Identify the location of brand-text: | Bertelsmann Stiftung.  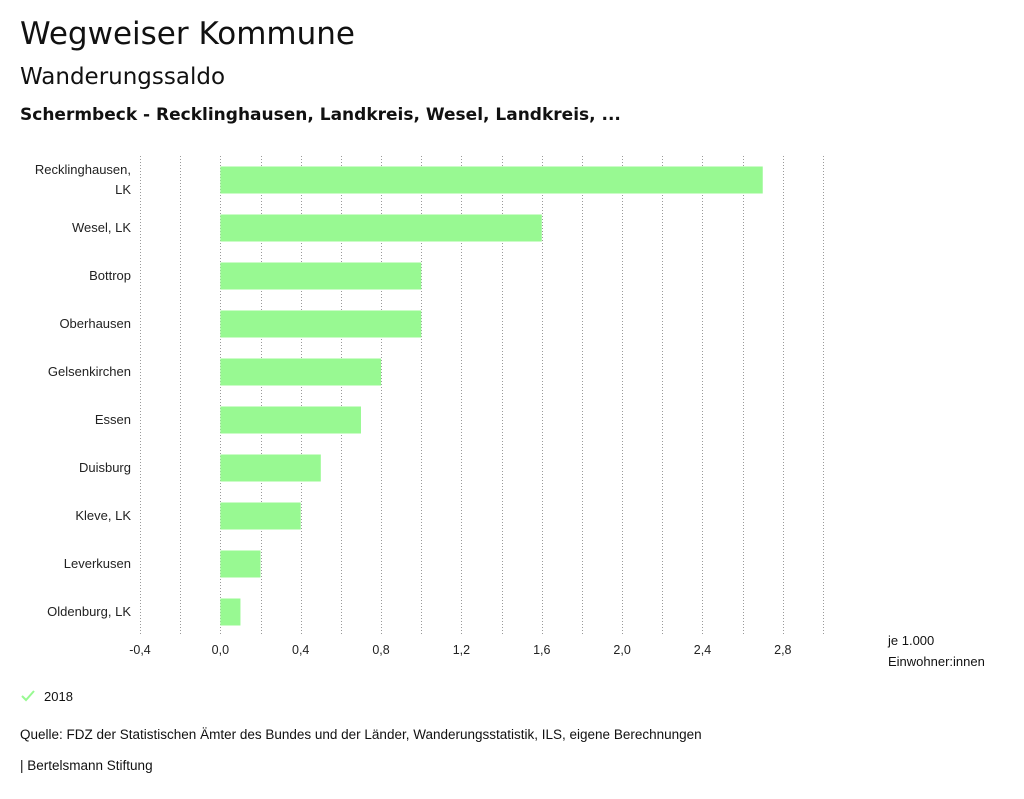
(86, 765).